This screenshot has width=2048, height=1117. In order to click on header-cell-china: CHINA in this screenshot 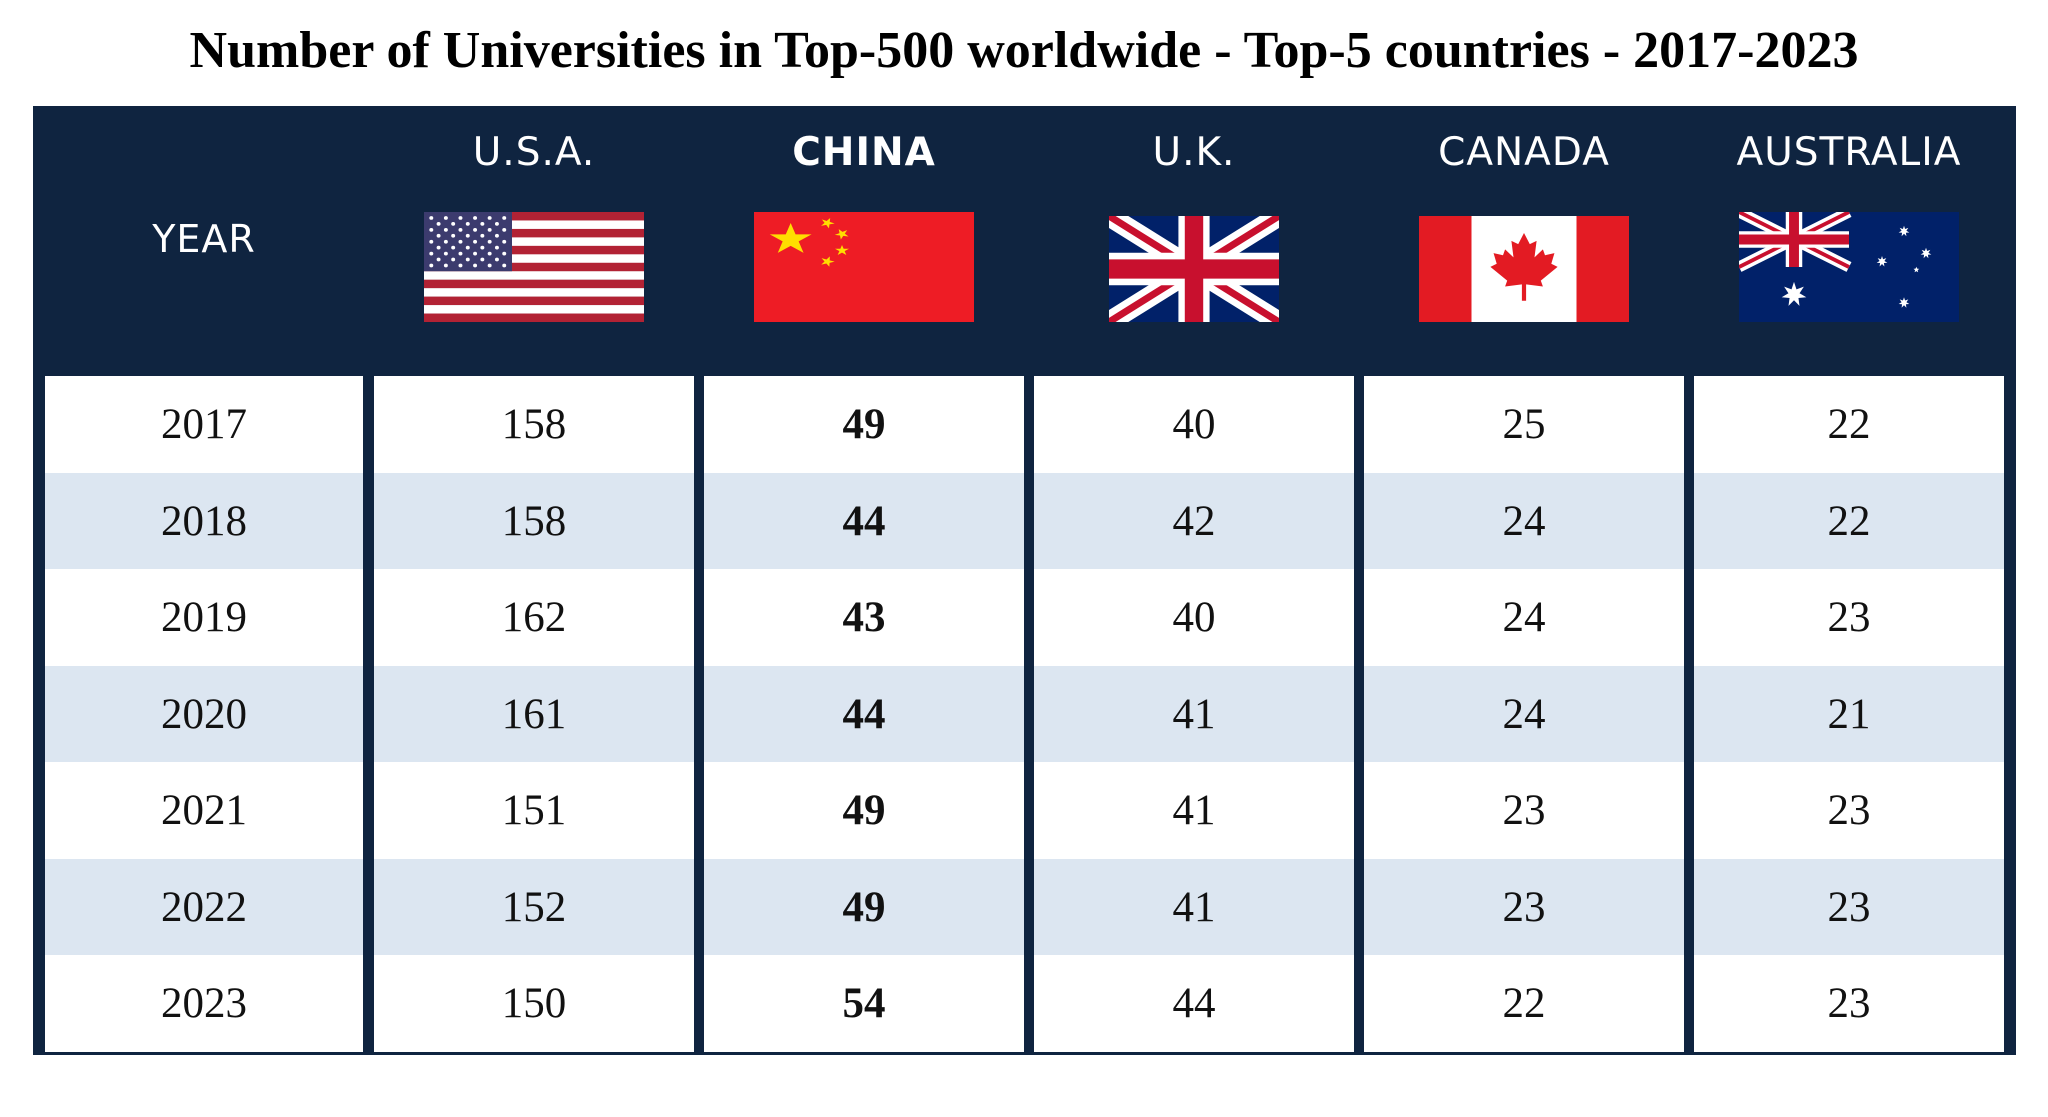, I will do `click(864, 239)`.